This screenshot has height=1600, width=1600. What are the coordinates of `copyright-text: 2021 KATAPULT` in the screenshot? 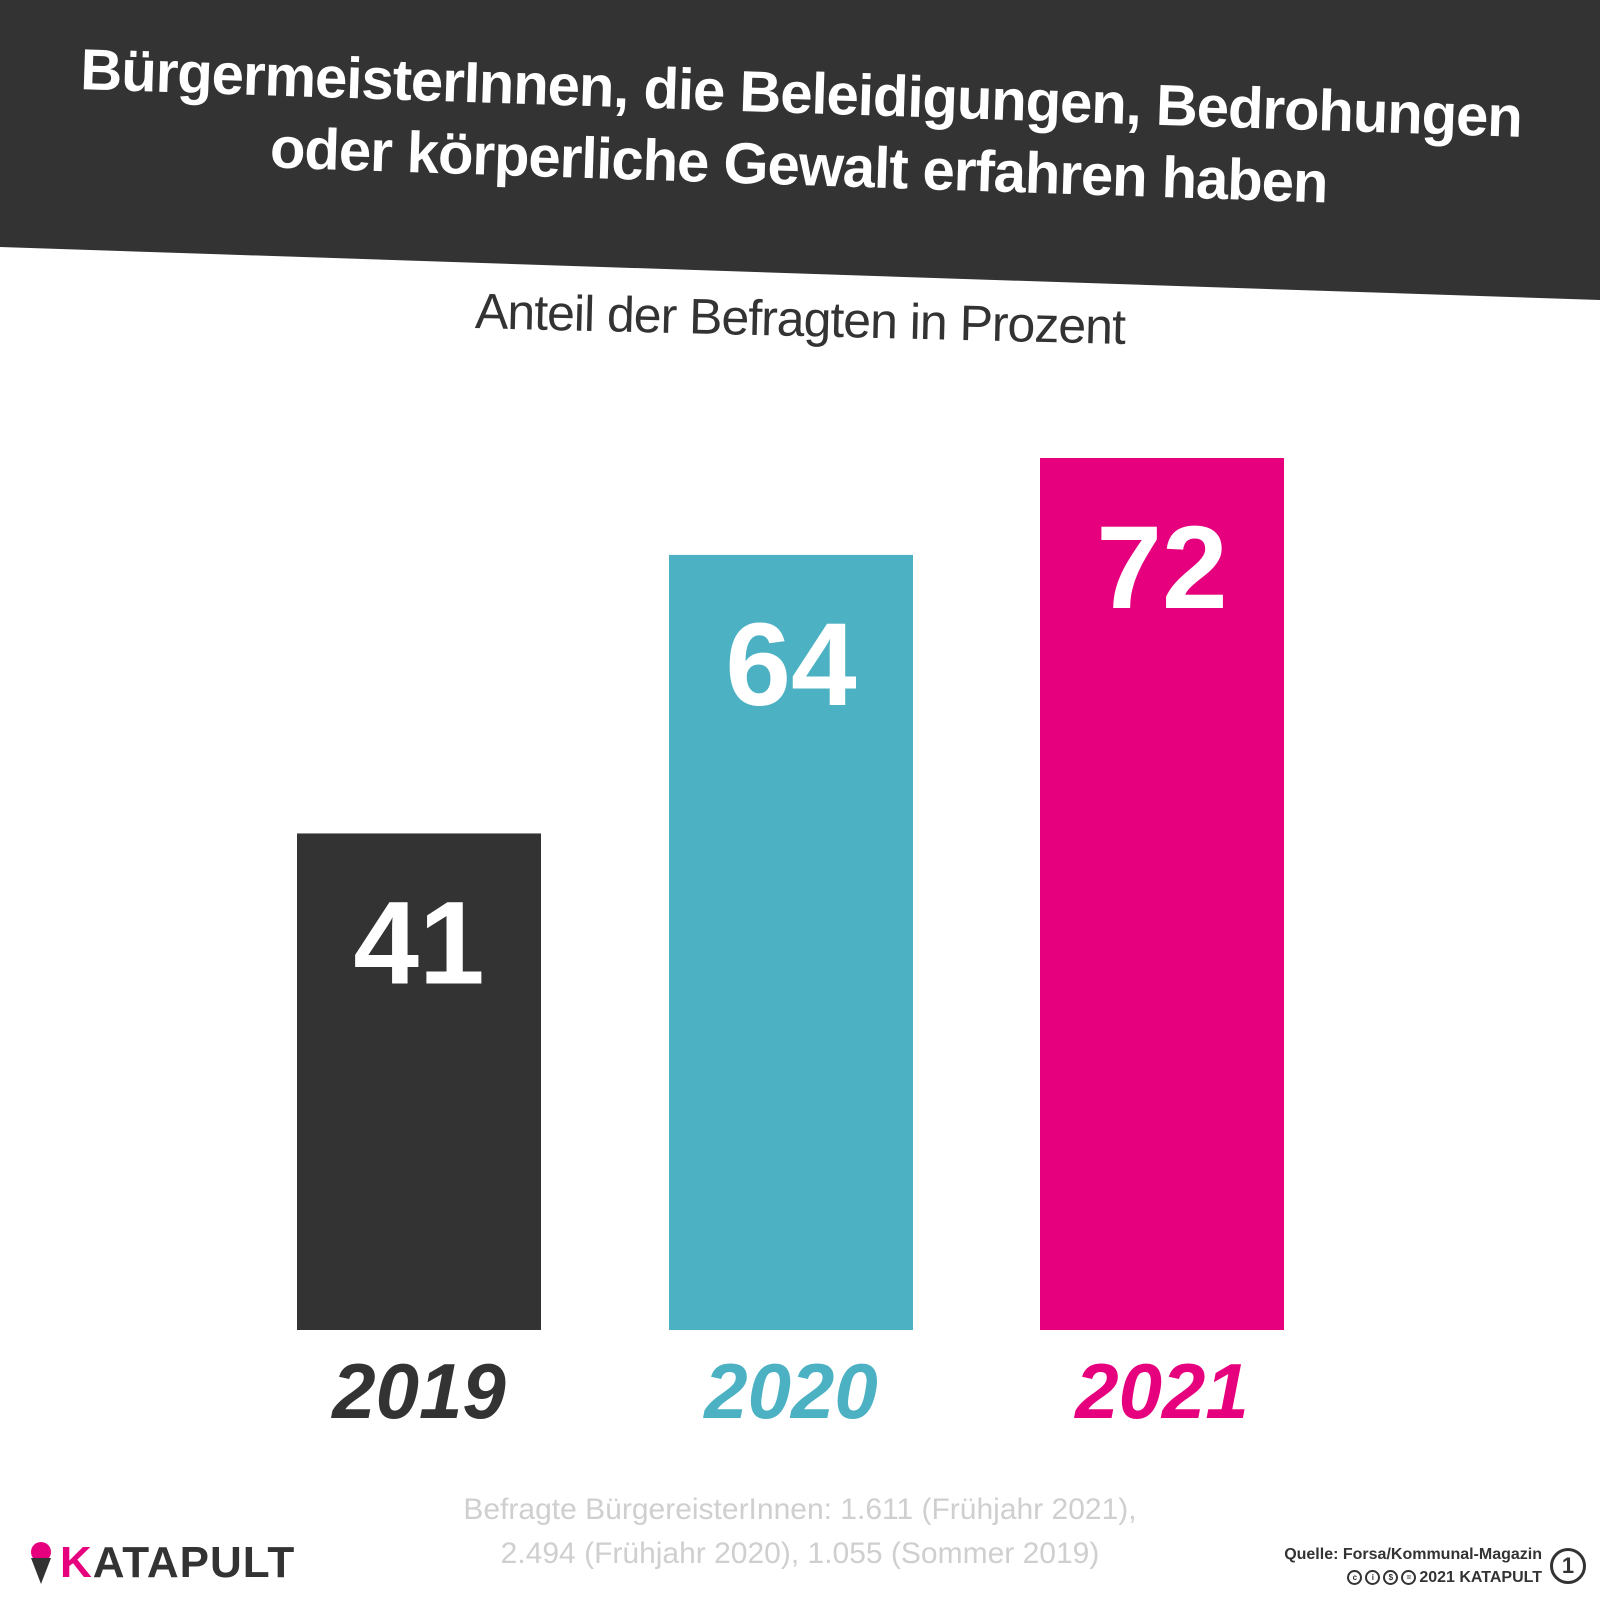 It's located at (1480, 1577).